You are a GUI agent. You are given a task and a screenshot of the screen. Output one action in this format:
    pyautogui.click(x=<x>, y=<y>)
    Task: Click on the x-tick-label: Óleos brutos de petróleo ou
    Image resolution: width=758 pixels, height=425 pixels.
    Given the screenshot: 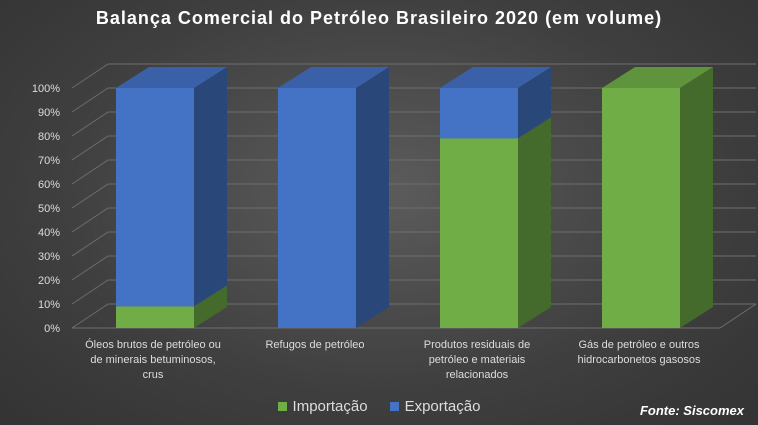 What is the action you would take?
    pyautogui.click(x=153, y=344)
    